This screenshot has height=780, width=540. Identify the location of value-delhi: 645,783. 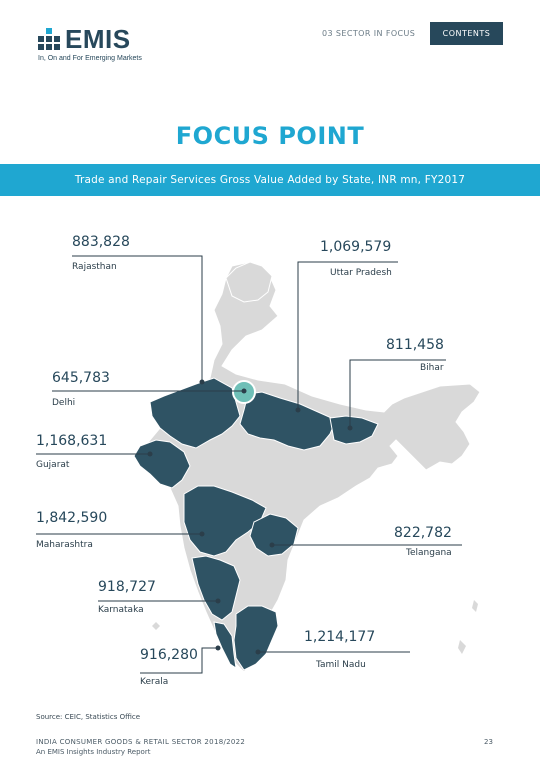
(81, 378).